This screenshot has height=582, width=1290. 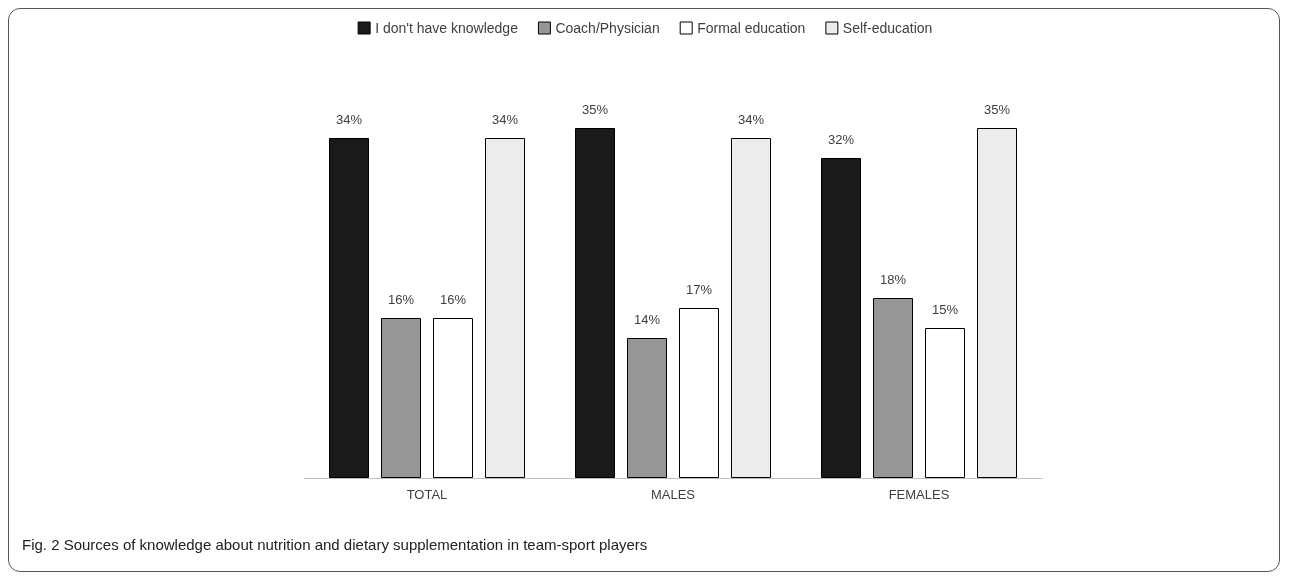 I want to click on x-tick-label: MALES, so click(x=673, y=494).